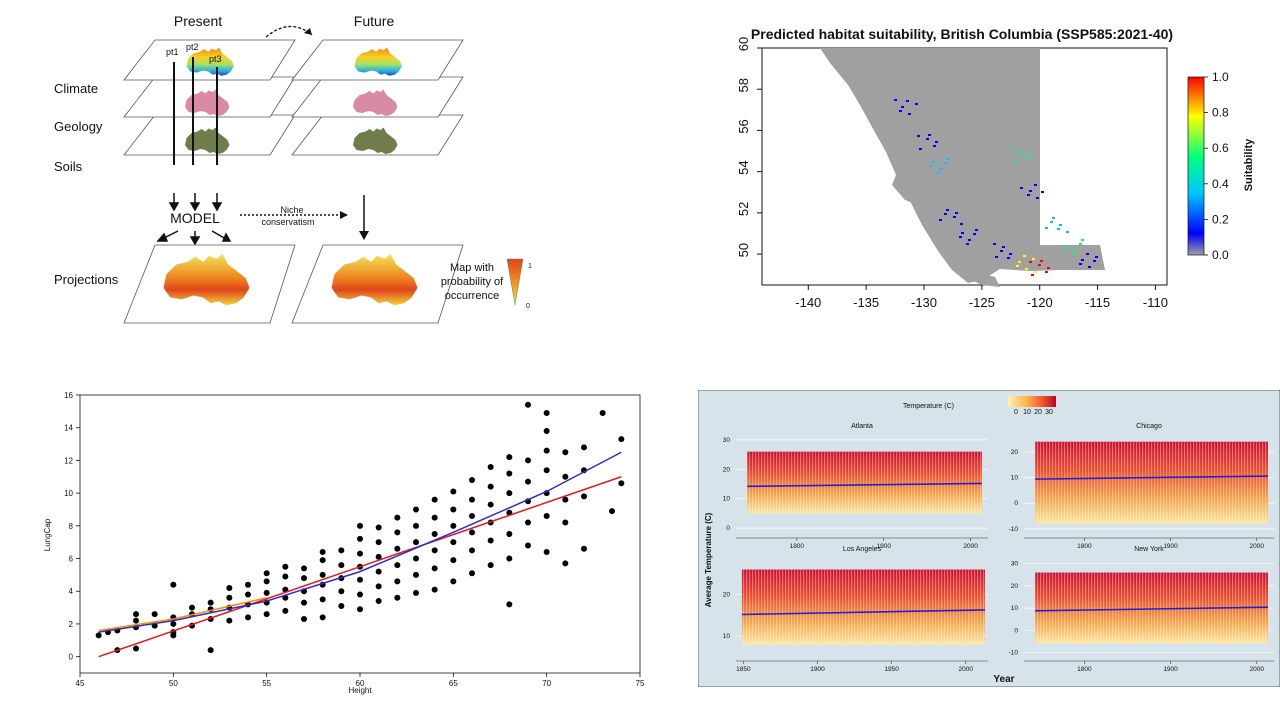 This screenshot has height=720, width=1280. What do you see at coordinates (68, 166) in the screenshot?
I see `layer-label-soils: Soils` at bounding box center [68, 166].